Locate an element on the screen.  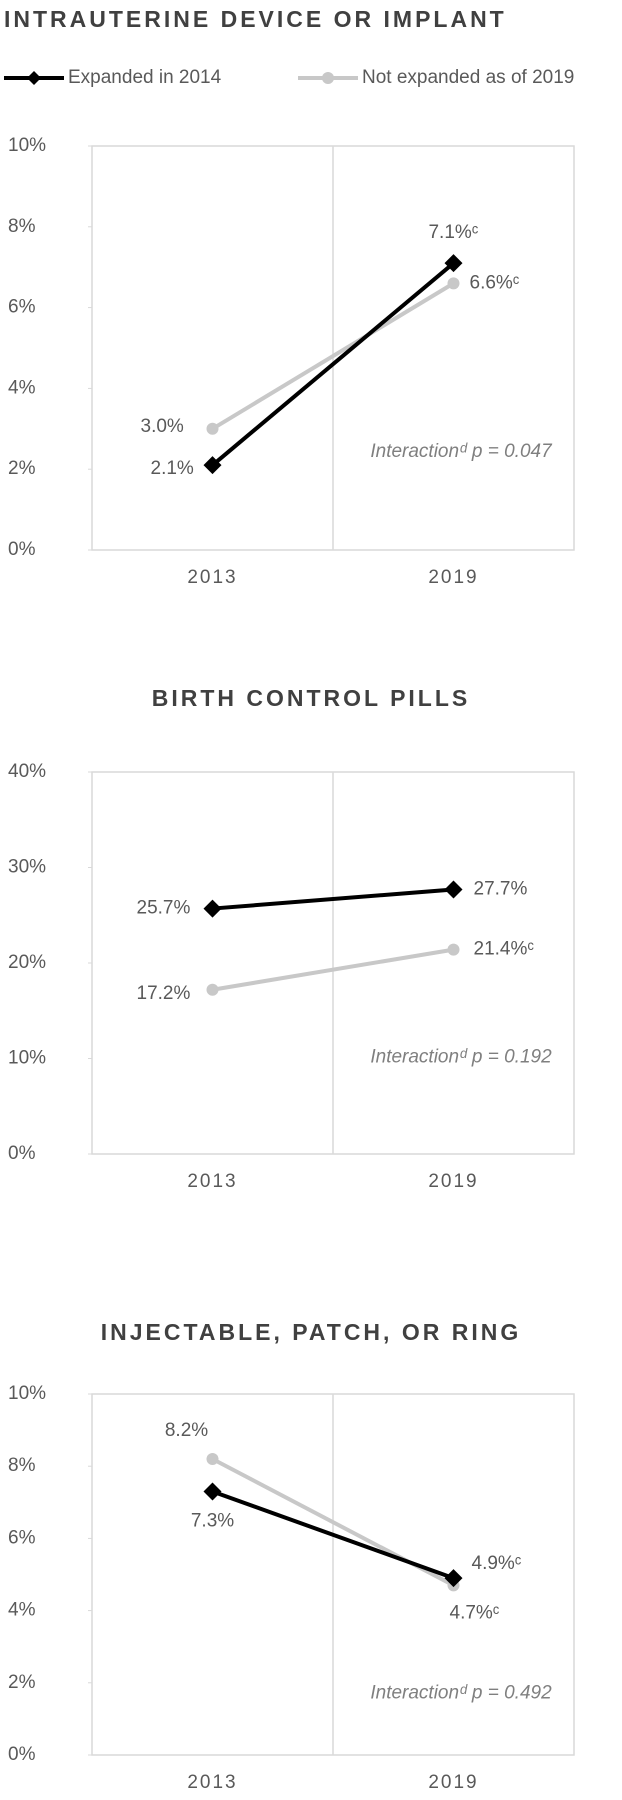
chart-title: INJECTABLE, PATCH, OR RING is located at coordinates (311, 1332).